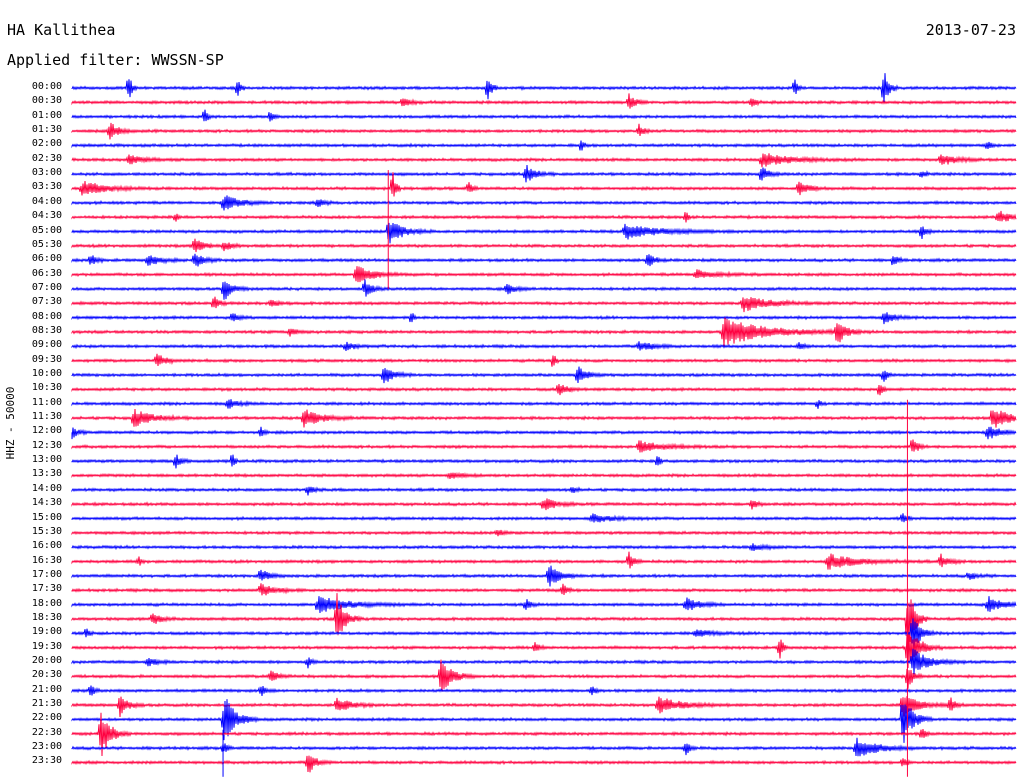  Describe the element at coordinates (46, 216) in the screenshot. I see `time-label: 04:30` at that location.